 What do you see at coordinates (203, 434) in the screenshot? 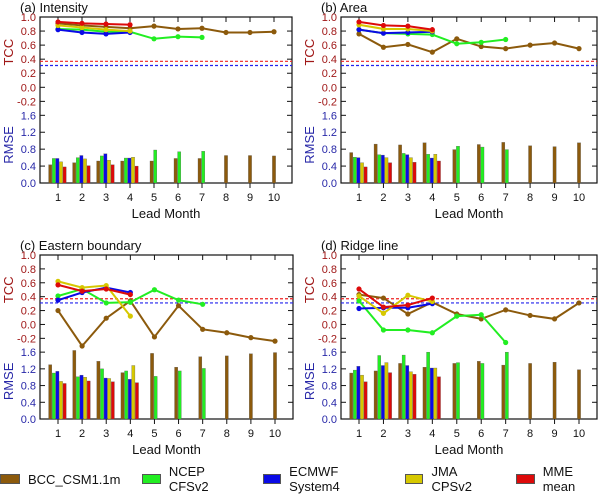
I see `x-tick-label: 7` at bounding box center [203, 434].